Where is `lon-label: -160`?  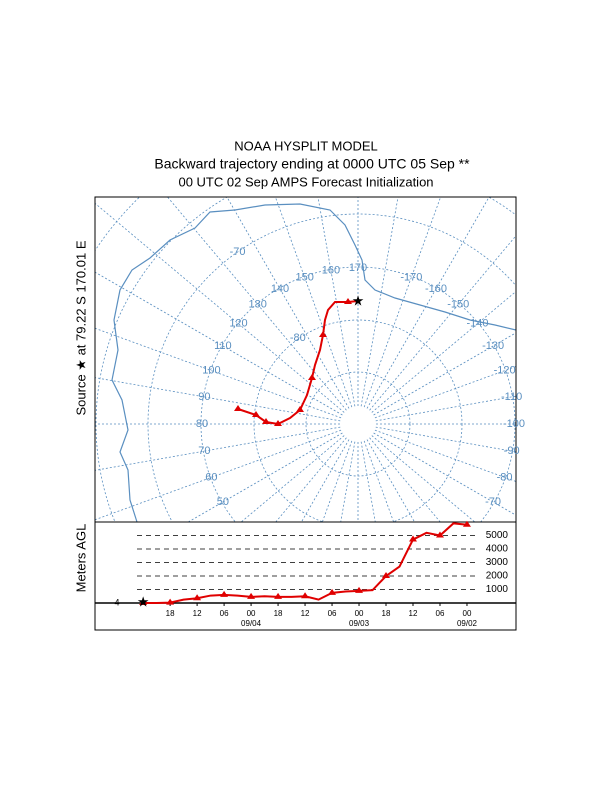
lon-label: -160 is located at coordinates (436, 289).